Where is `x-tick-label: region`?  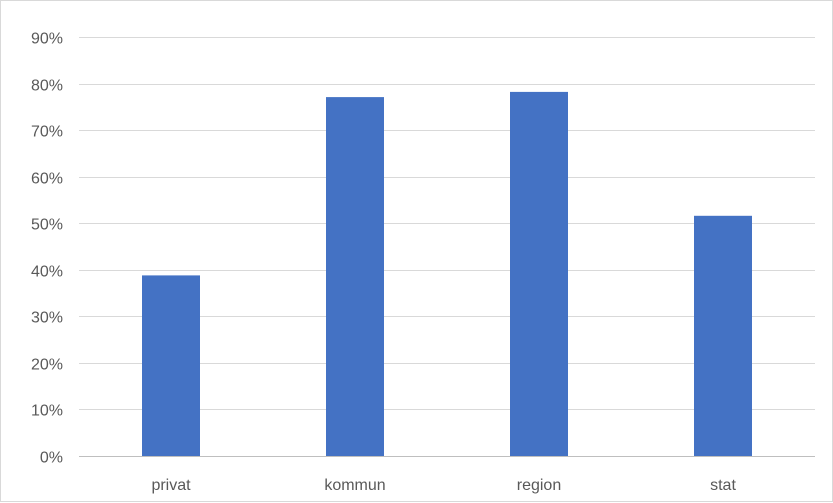 x-tick-label: region is located at coordinates (539, 485).